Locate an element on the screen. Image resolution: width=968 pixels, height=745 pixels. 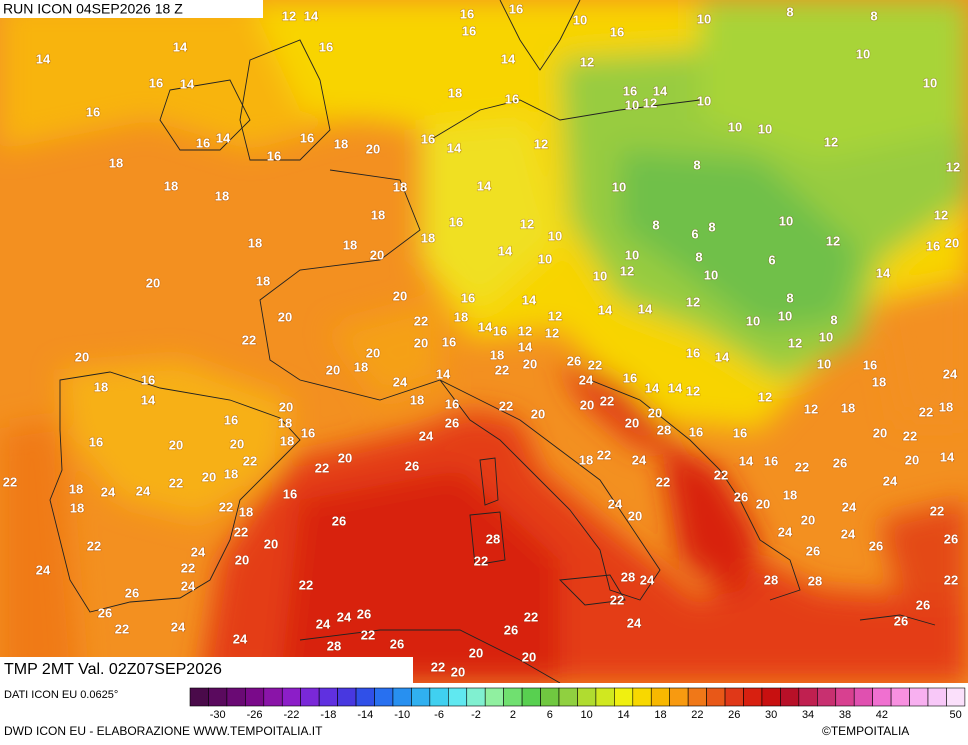
scale-tick-label: 42 is located at coordinates (882, 715).